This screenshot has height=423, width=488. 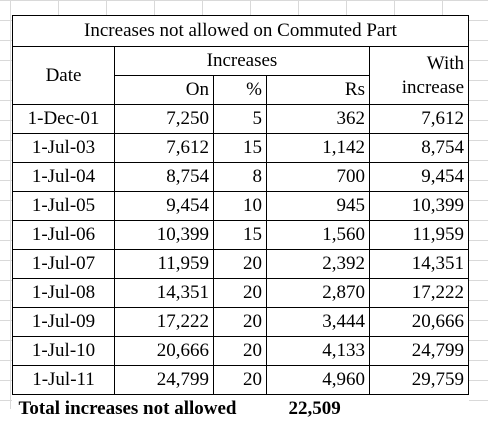 I want to click on cell-date: 1-Jul-04, so click(x=64, y=177).